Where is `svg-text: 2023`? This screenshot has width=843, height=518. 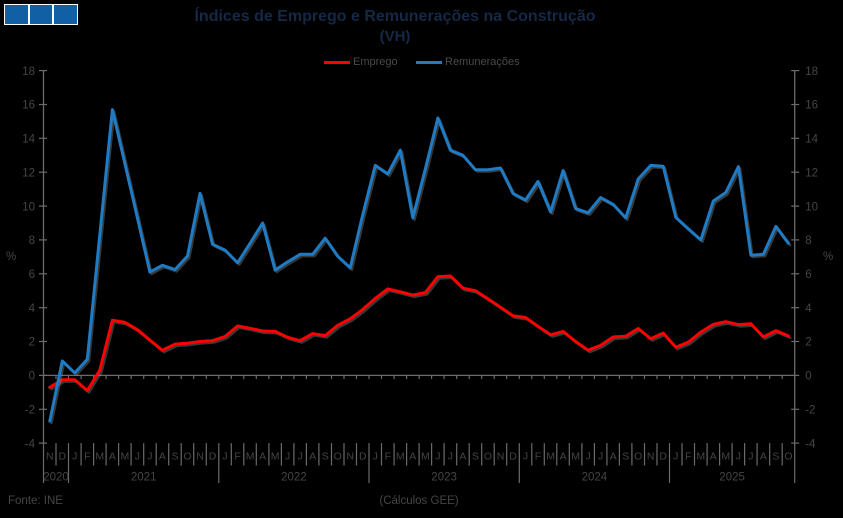
svg-text: 2023 is located at coordinates (444, 478).